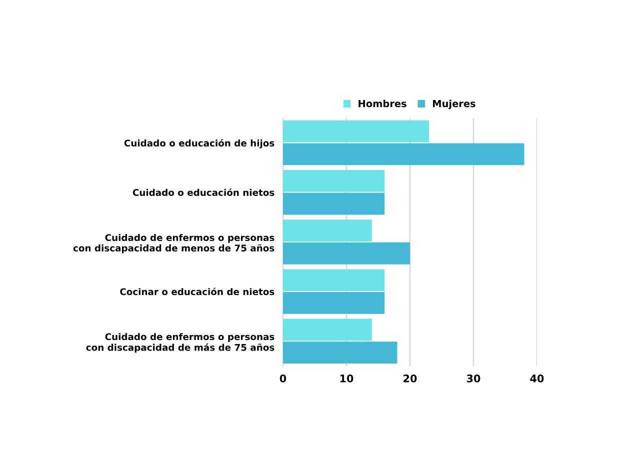 Image resolution: width=624 pixels, height=468 pixels. Describe the element at coordinates (382, 104) in the screenshot. I see `legend-label: Hombres` at that location.